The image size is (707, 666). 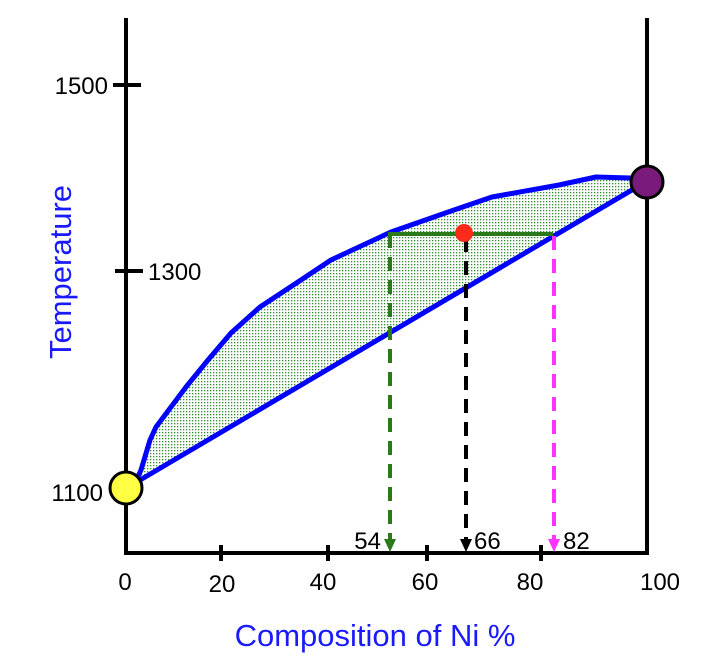 I want to click on pure-ni-melting-point, so click(x=647, y=182).